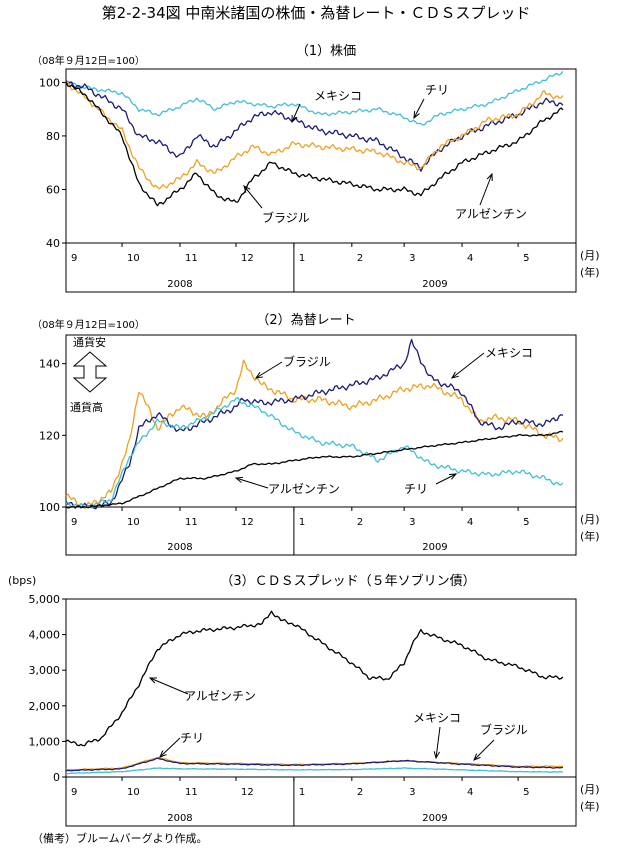 The image size is (632, 852). What do you see at coordinates (56, 777) in the screenshot?
I see `y-tick-label: 0` at bounding box center [56, 777].